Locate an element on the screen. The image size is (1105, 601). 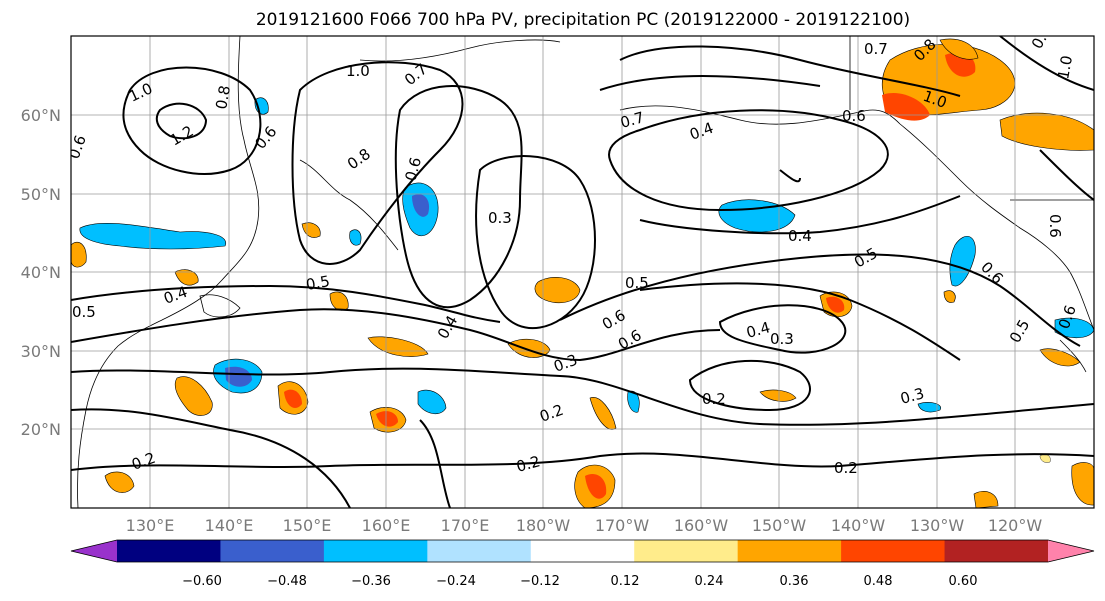
colorbar-segments is located at coordinates (582, 551).